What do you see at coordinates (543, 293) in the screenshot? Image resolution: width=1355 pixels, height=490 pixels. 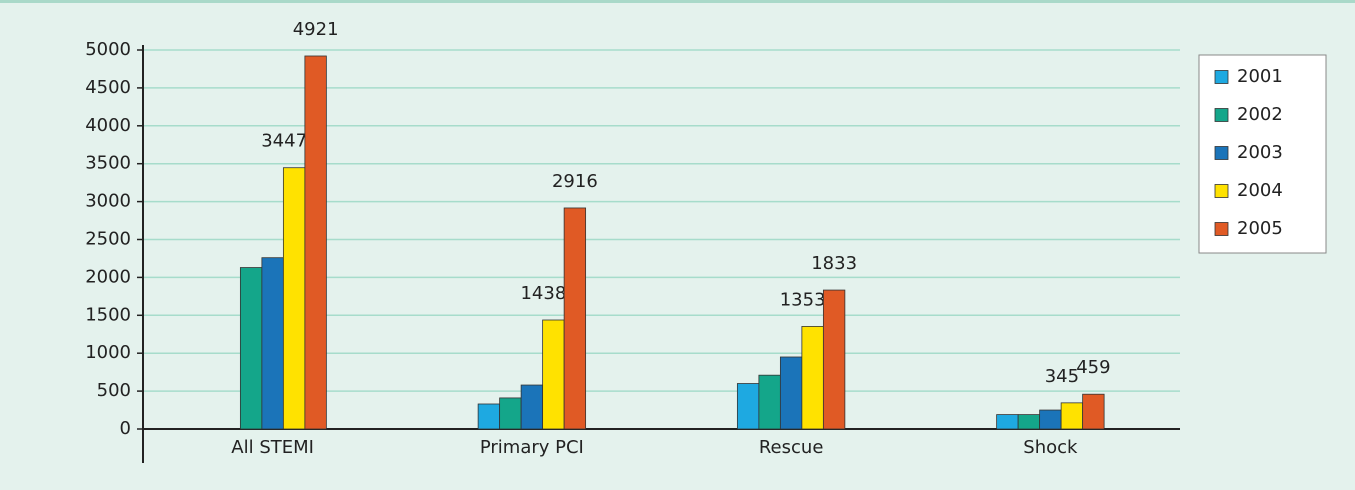 I see `data-label: 1438` at bounding box center [543, 293].